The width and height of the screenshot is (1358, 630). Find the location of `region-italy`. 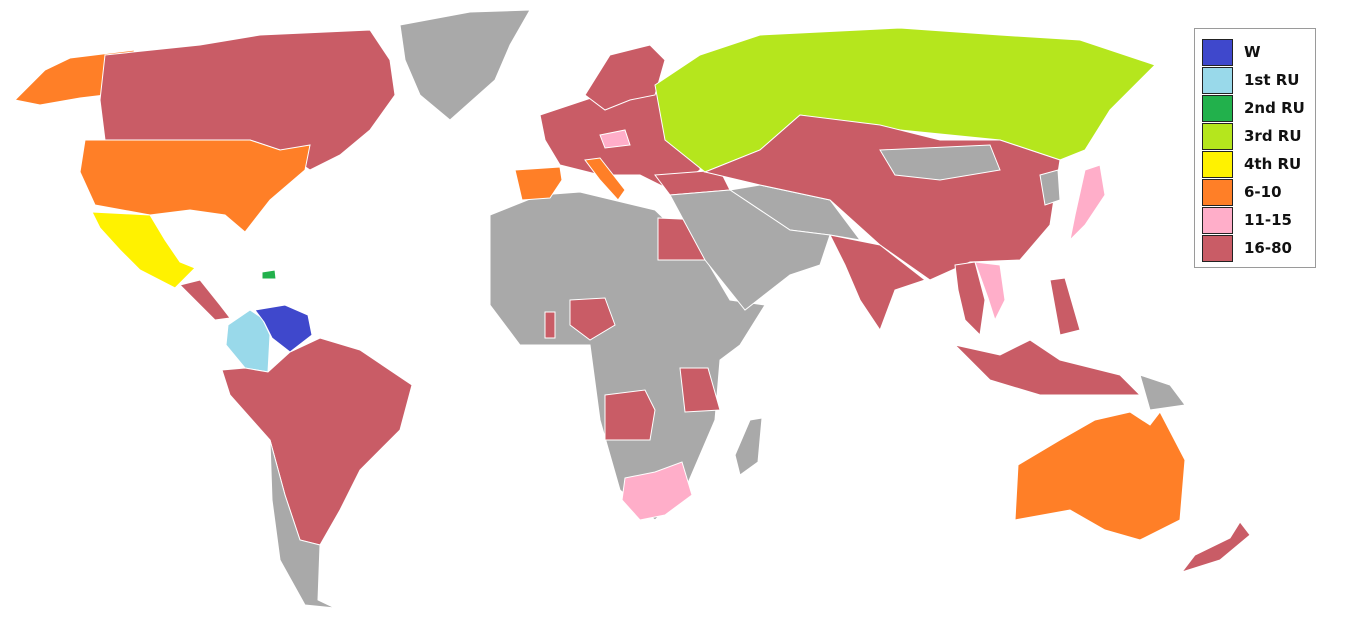

region-italy is located at coordinates (605, 179).